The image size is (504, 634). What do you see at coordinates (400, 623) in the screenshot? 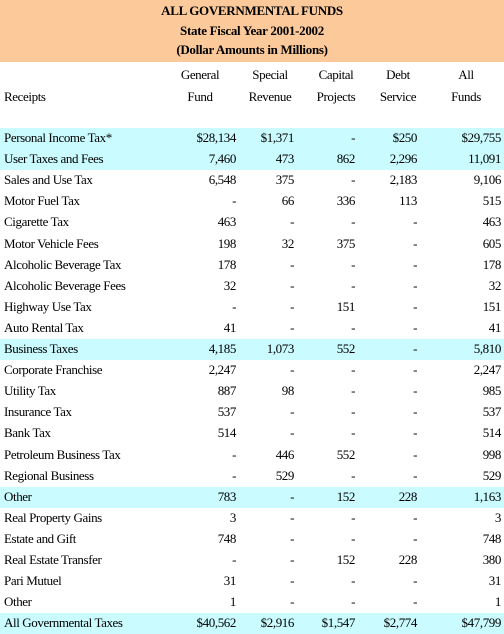
I see `cell: $2,774` at bounding box center [400, 623].